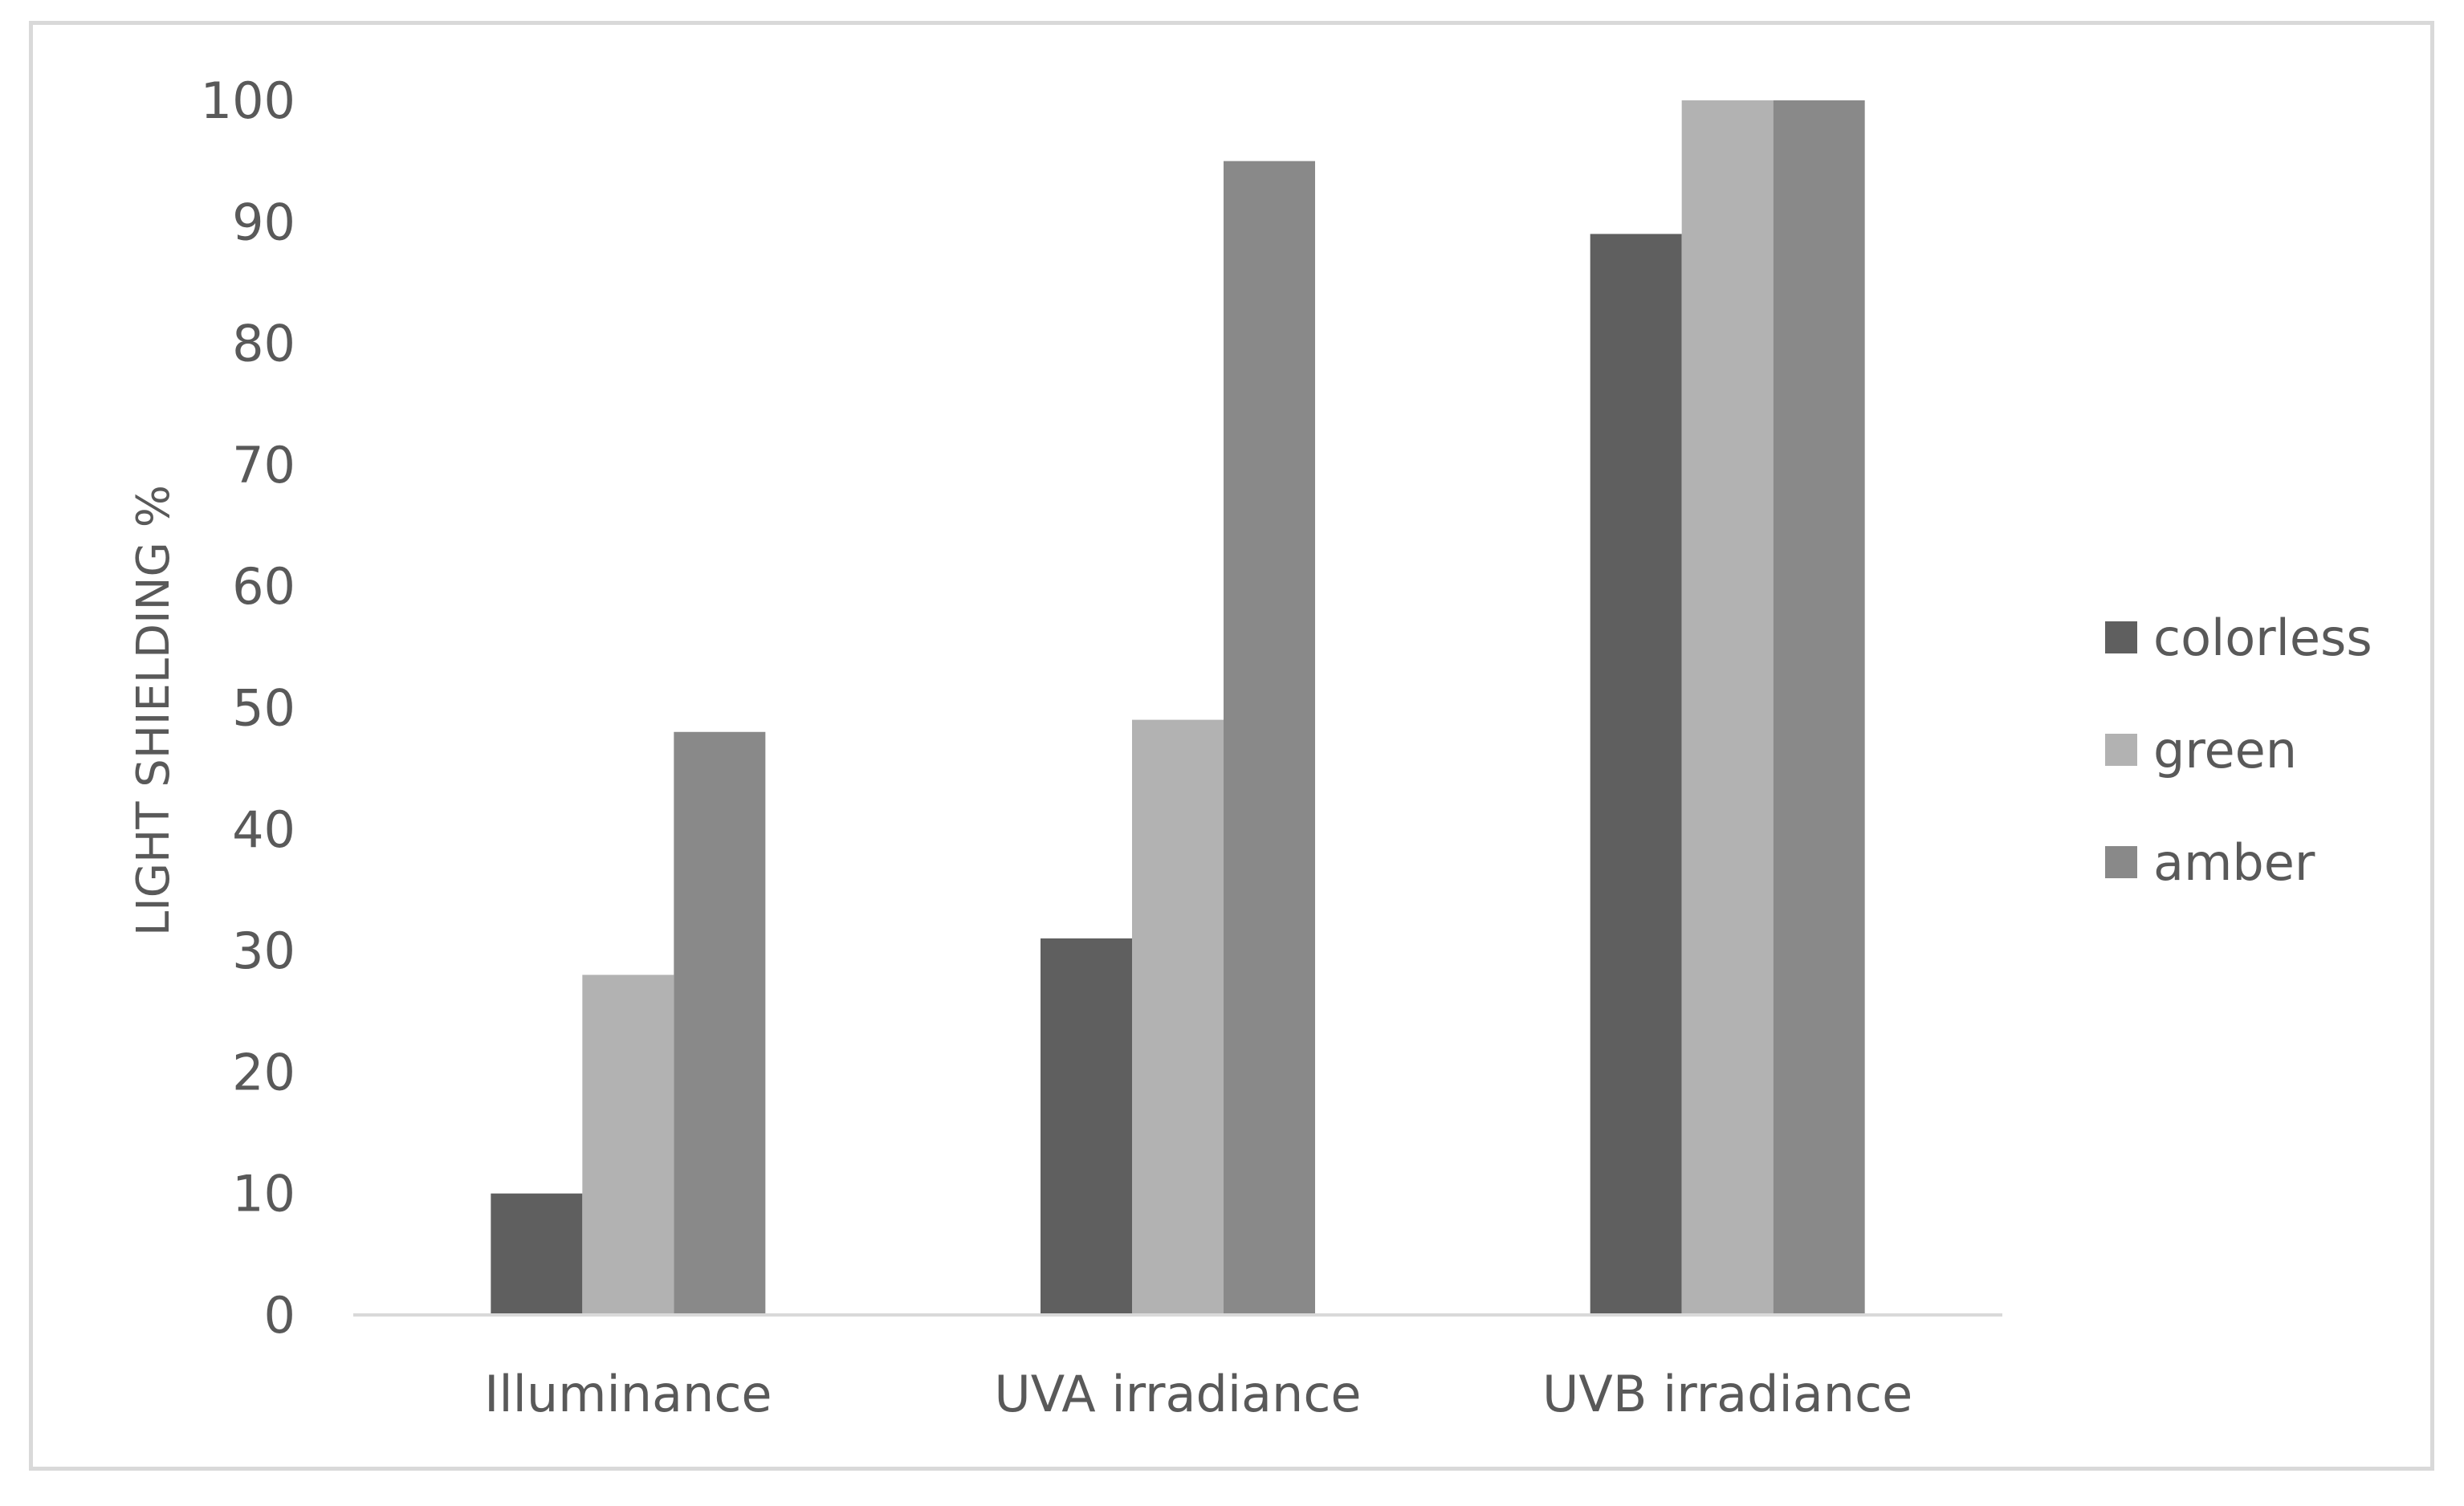 This screenshot has width=2464, height=1506. Describe the element at coordinates (1177, 1394) in the screenshot. I see `x-category-label: UVA irradiance` at that location.